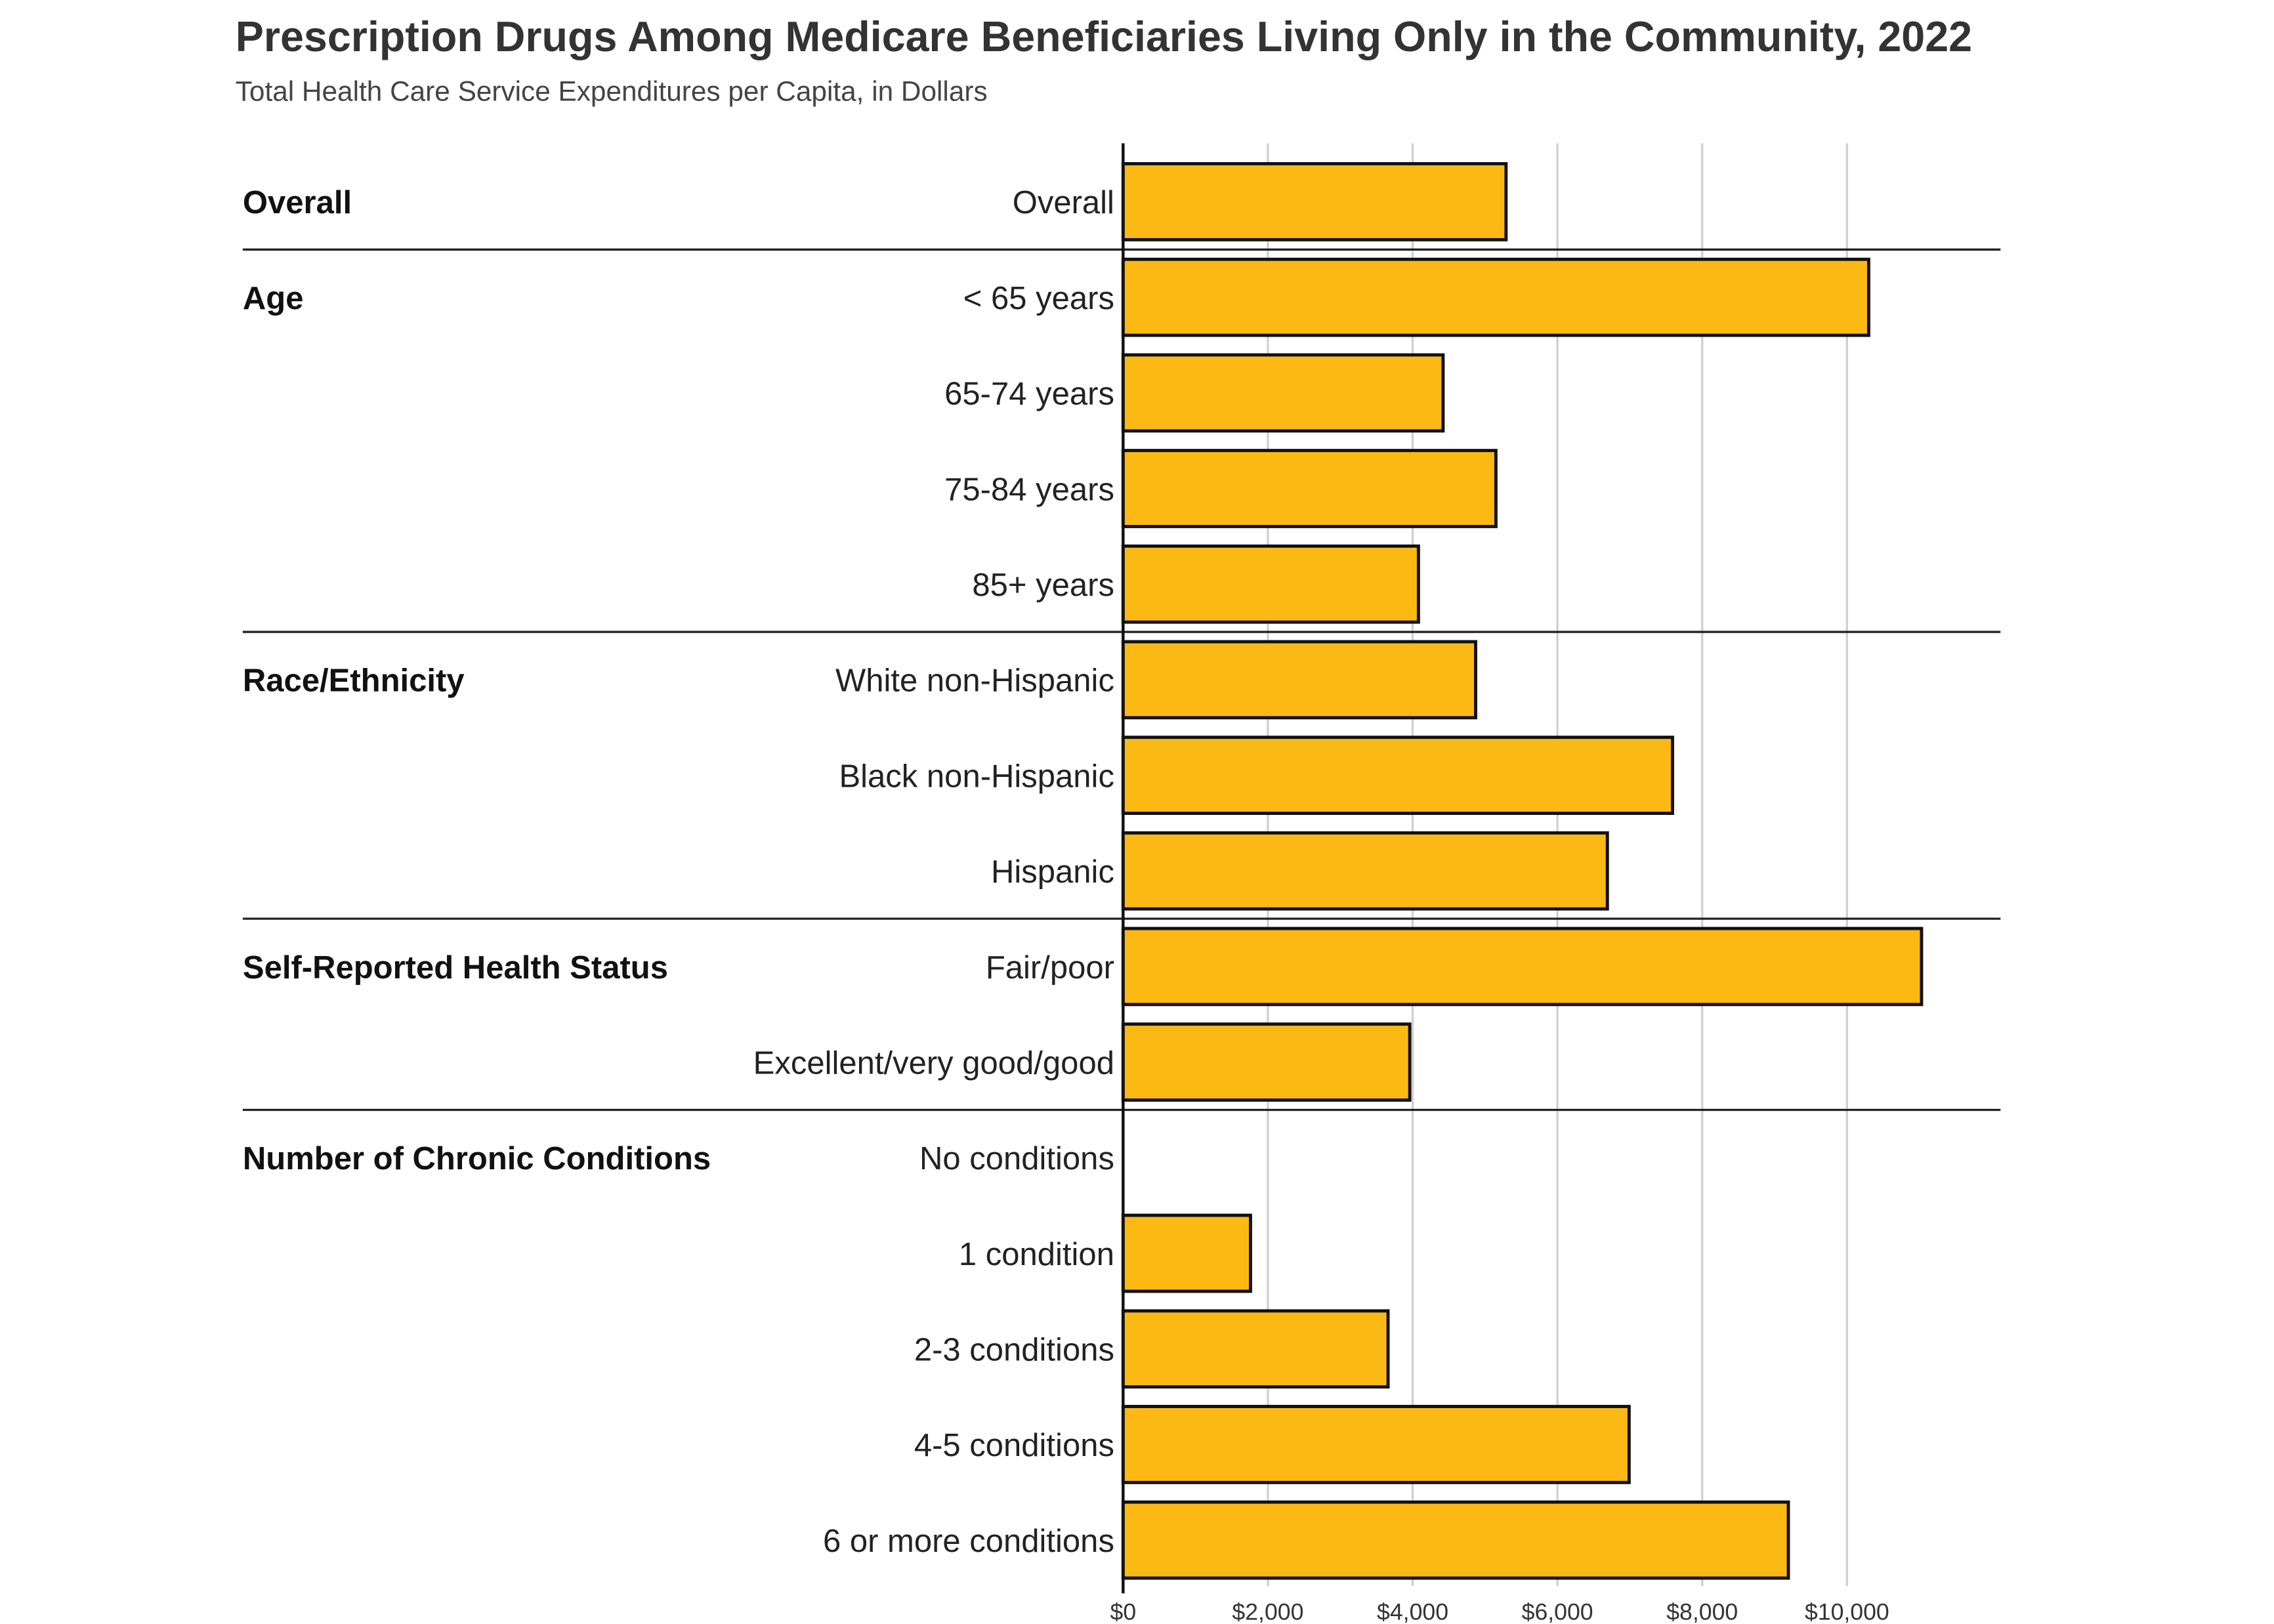 This screenshot has width=2274, height=1624. I want to click on x-tick-label: $6,000, so click(1557, 1611).